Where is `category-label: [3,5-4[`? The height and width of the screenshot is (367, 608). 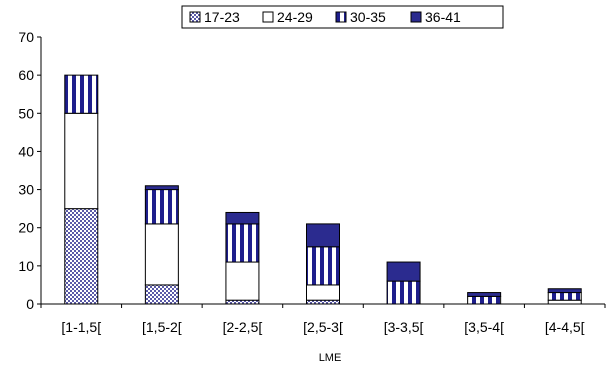
category-label: [3,5-4[ is located at coordinates (484, 327).